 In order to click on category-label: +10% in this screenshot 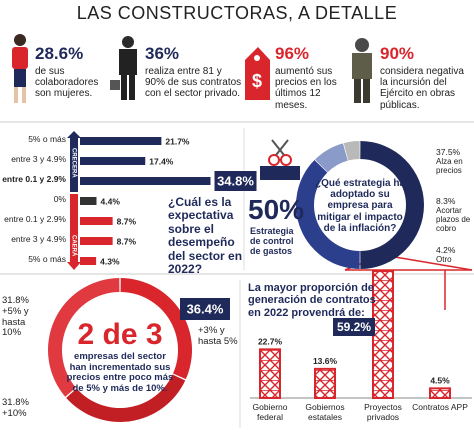, I will do `click(14, 413)`.